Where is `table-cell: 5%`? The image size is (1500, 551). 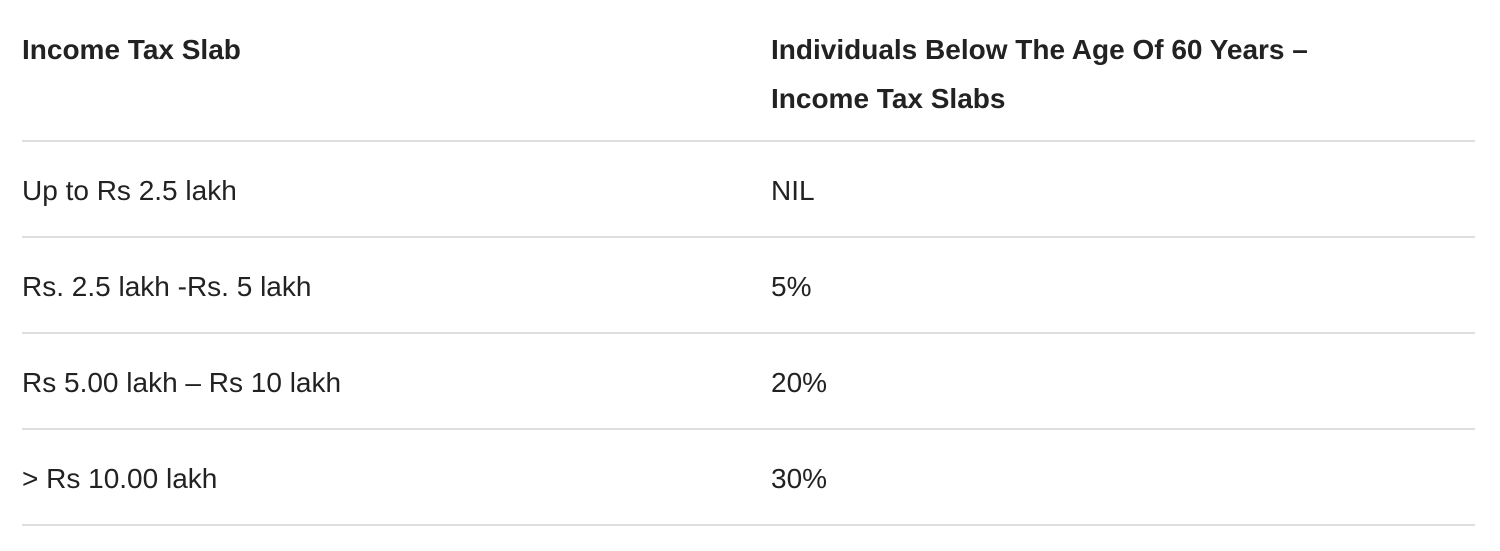
table-cell: 5% is located at coordinates (791, 286).